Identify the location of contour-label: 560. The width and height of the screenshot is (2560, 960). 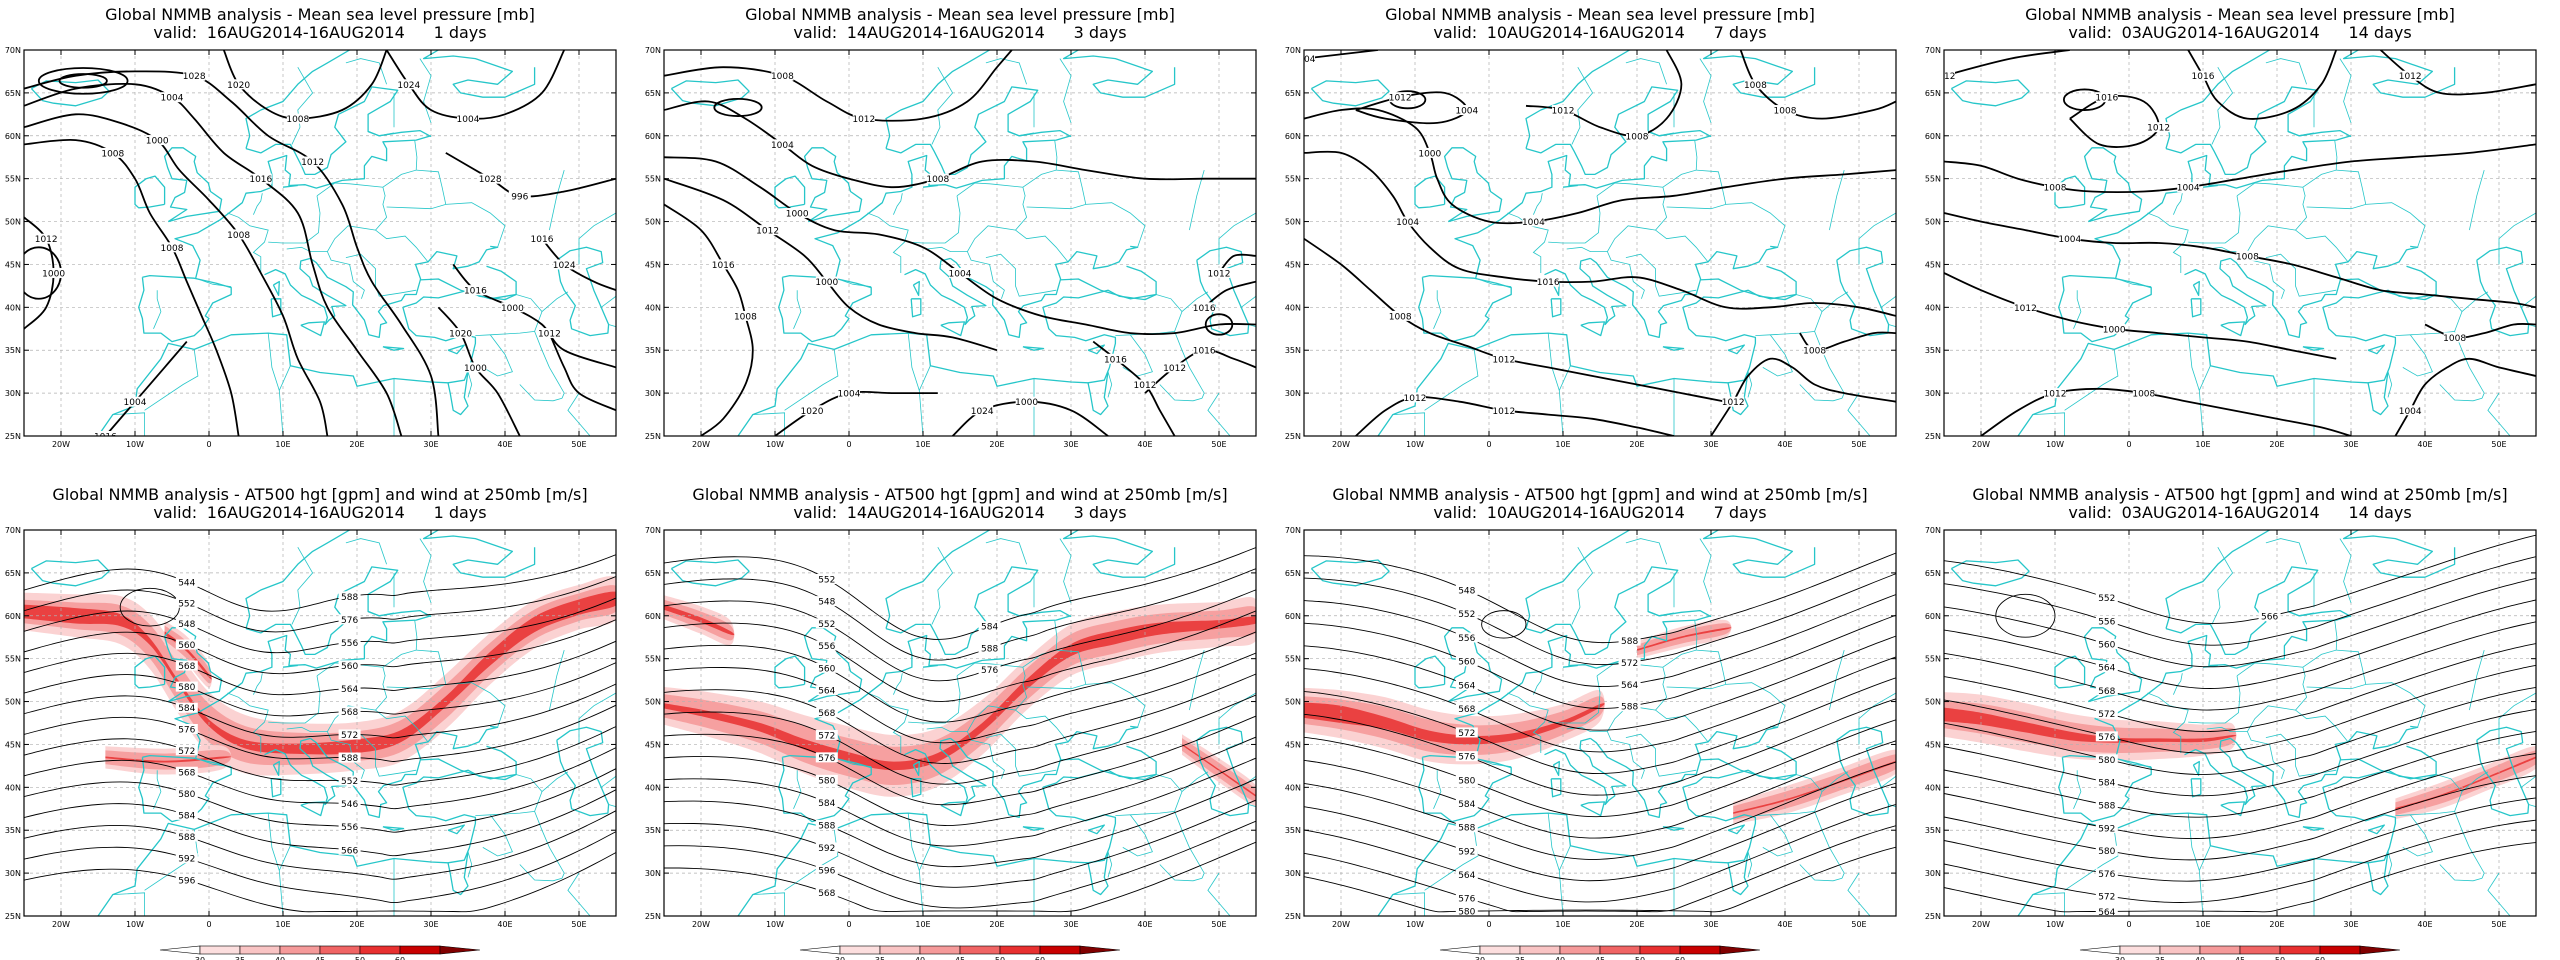
(2106, 646).